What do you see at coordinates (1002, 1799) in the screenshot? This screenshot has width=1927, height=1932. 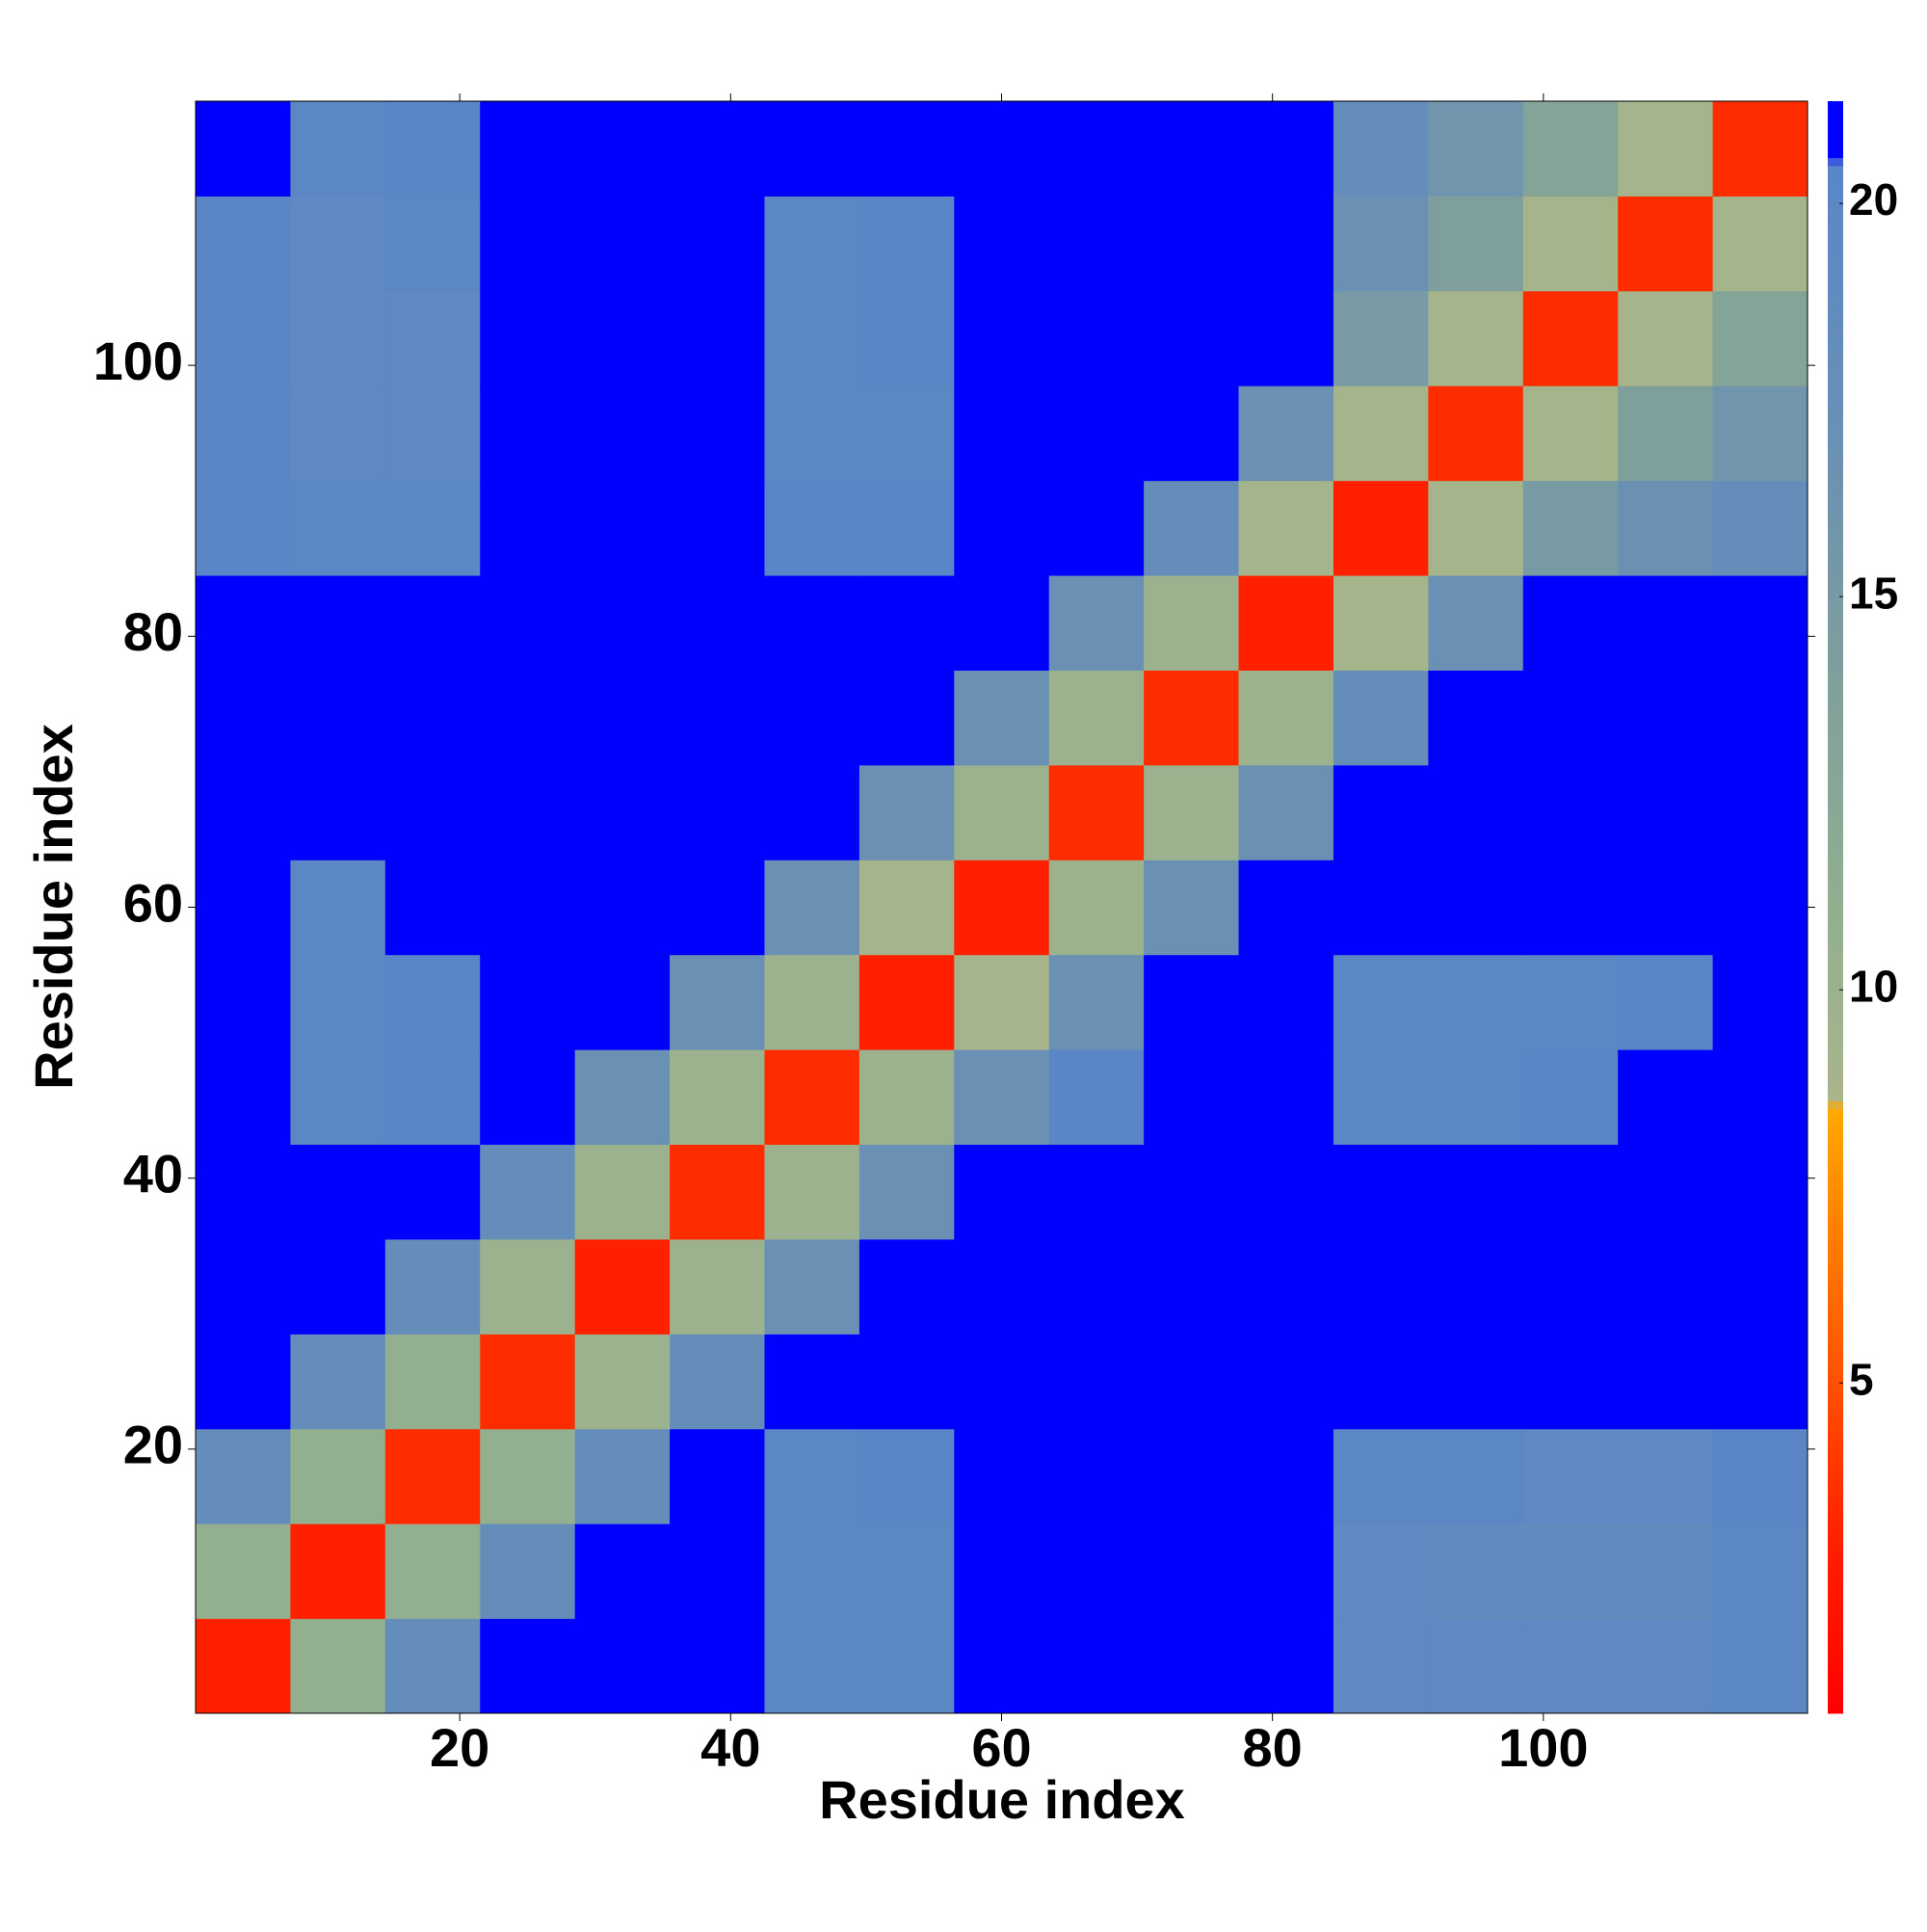 I see `x-axis-title: Residue index` at bounding box center [1002, 1799].